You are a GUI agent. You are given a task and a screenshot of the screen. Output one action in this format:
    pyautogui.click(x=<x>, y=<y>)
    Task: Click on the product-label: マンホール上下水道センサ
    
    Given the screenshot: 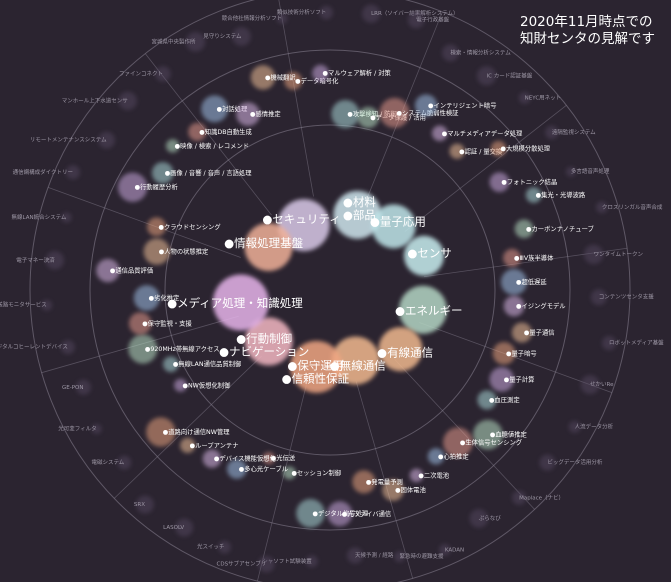 What is the action you would take?
    pyautogui.click(x=95, y=100)
    